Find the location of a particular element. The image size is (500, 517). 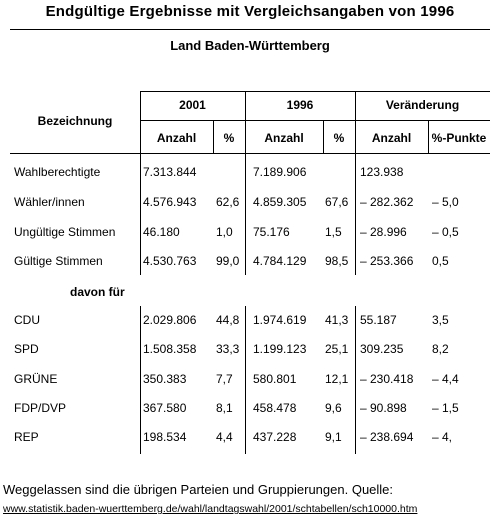

cell-anzahl-1996: 458.478 is located at coordinates (275, 408).